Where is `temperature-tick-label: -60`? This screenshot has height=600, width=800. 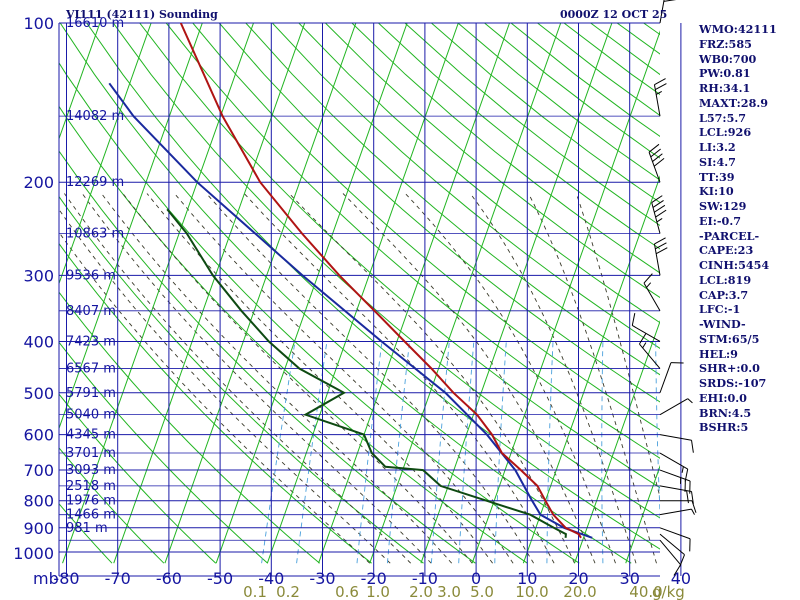 temperature-tick-label: -60 is located at coordinates (169, 578).